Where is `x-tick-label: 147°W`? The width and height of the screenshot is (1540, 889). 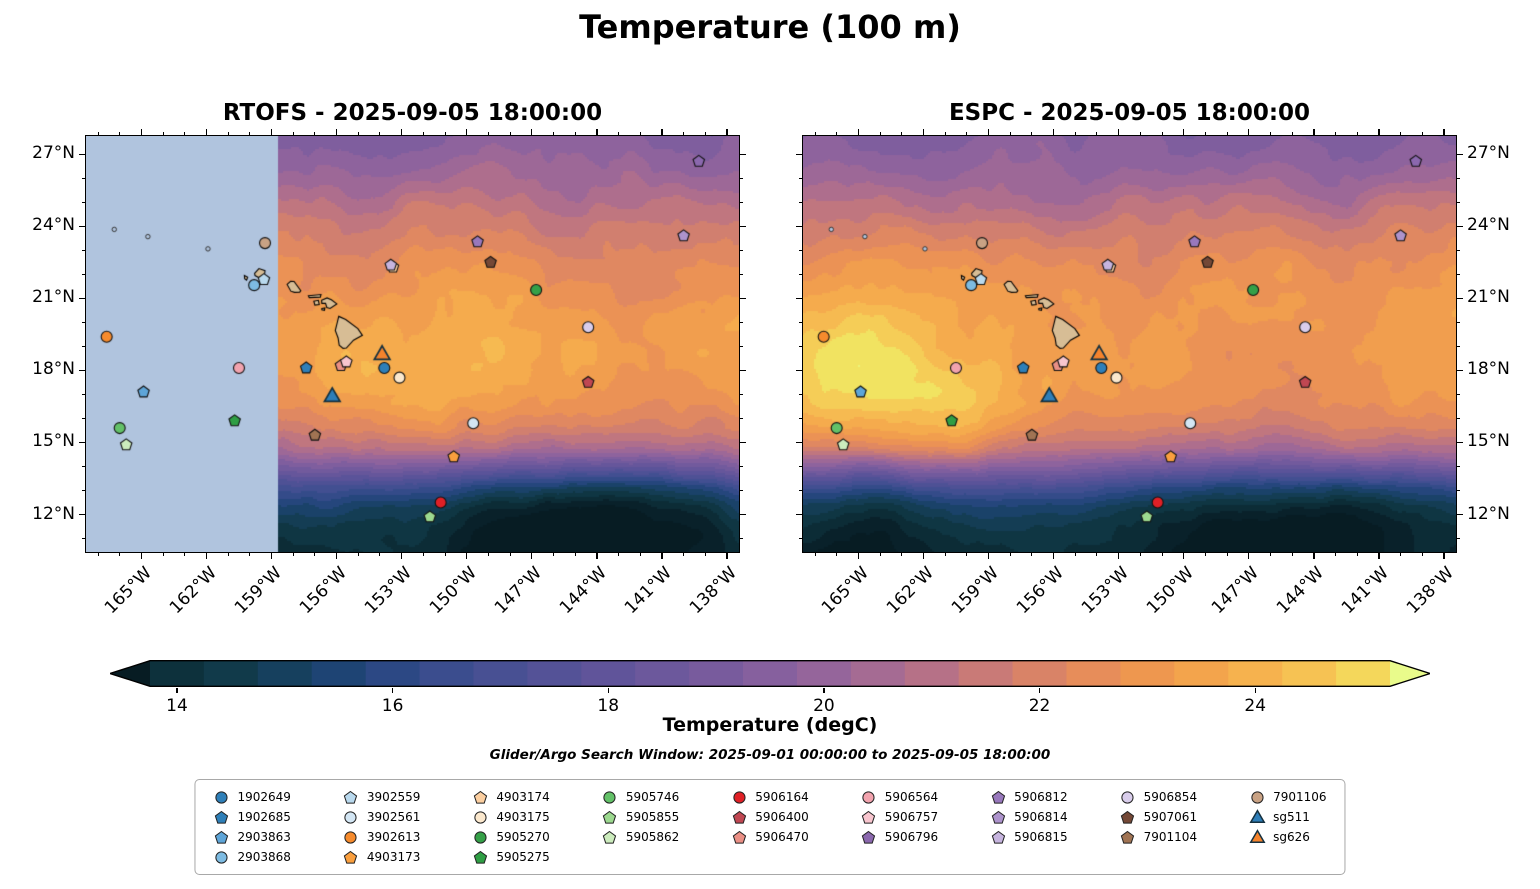 x-tick-label: 147°W is located at coordinates (518, 590).